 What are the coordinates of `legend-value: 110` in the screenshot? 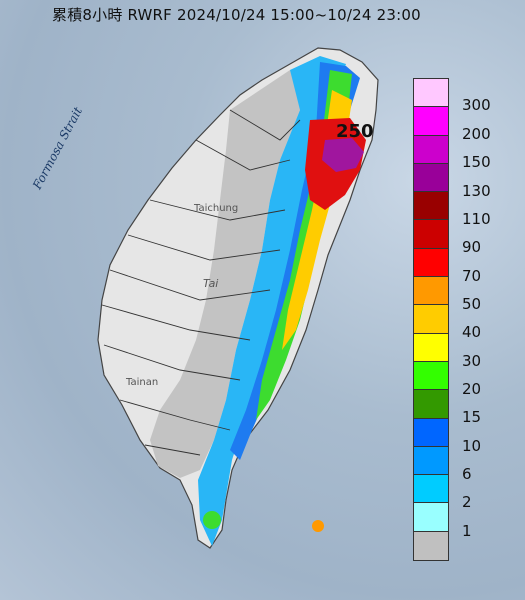 It's located at (476, 219).